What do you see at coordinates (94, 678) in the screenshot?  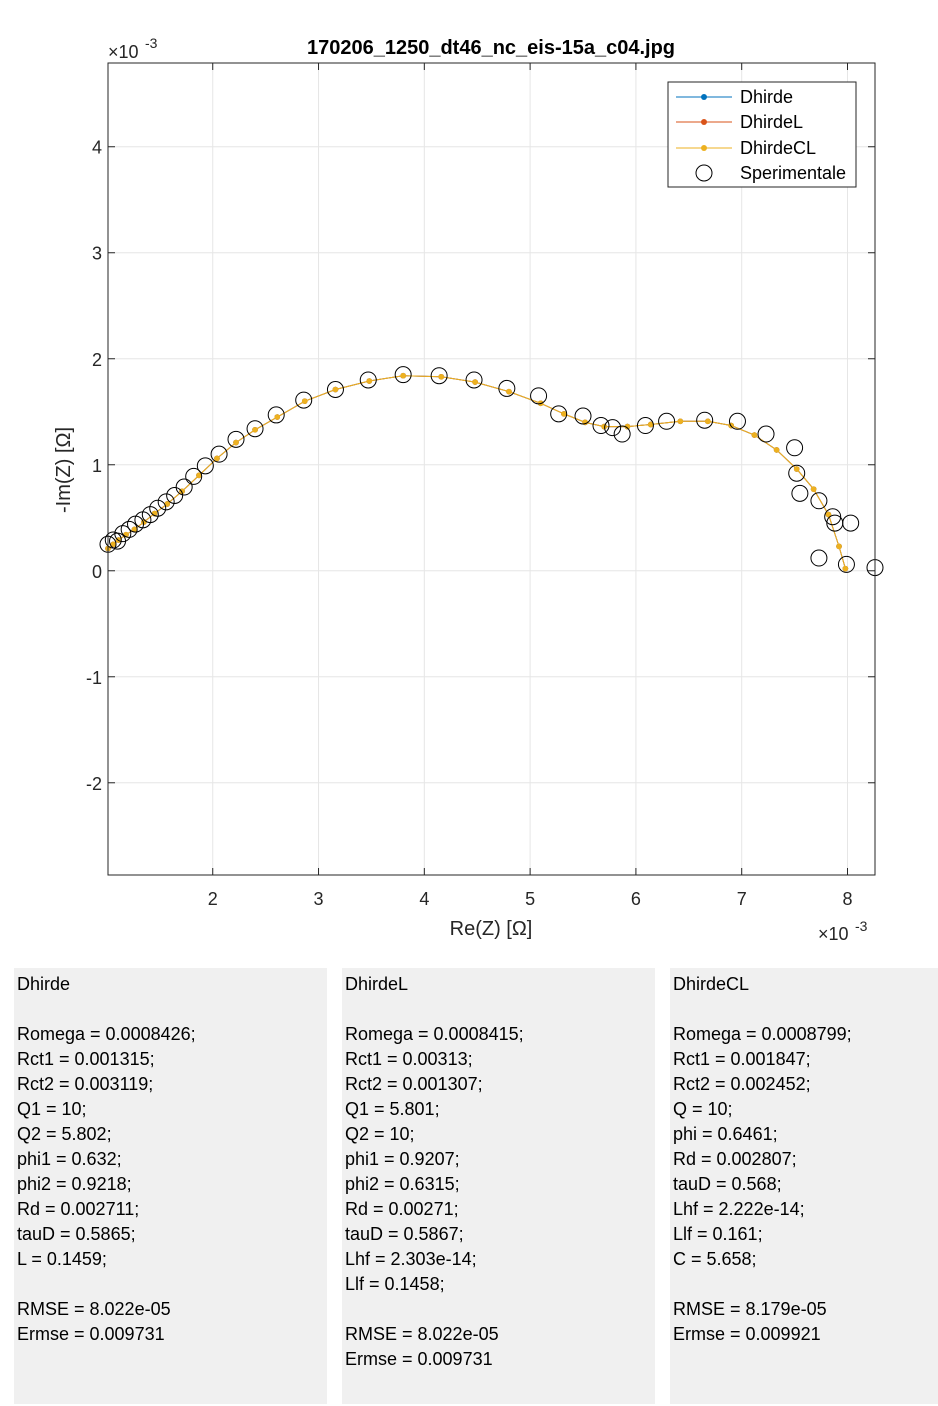 I see `y-tick-label: -1` at bounding box center [94, 678].